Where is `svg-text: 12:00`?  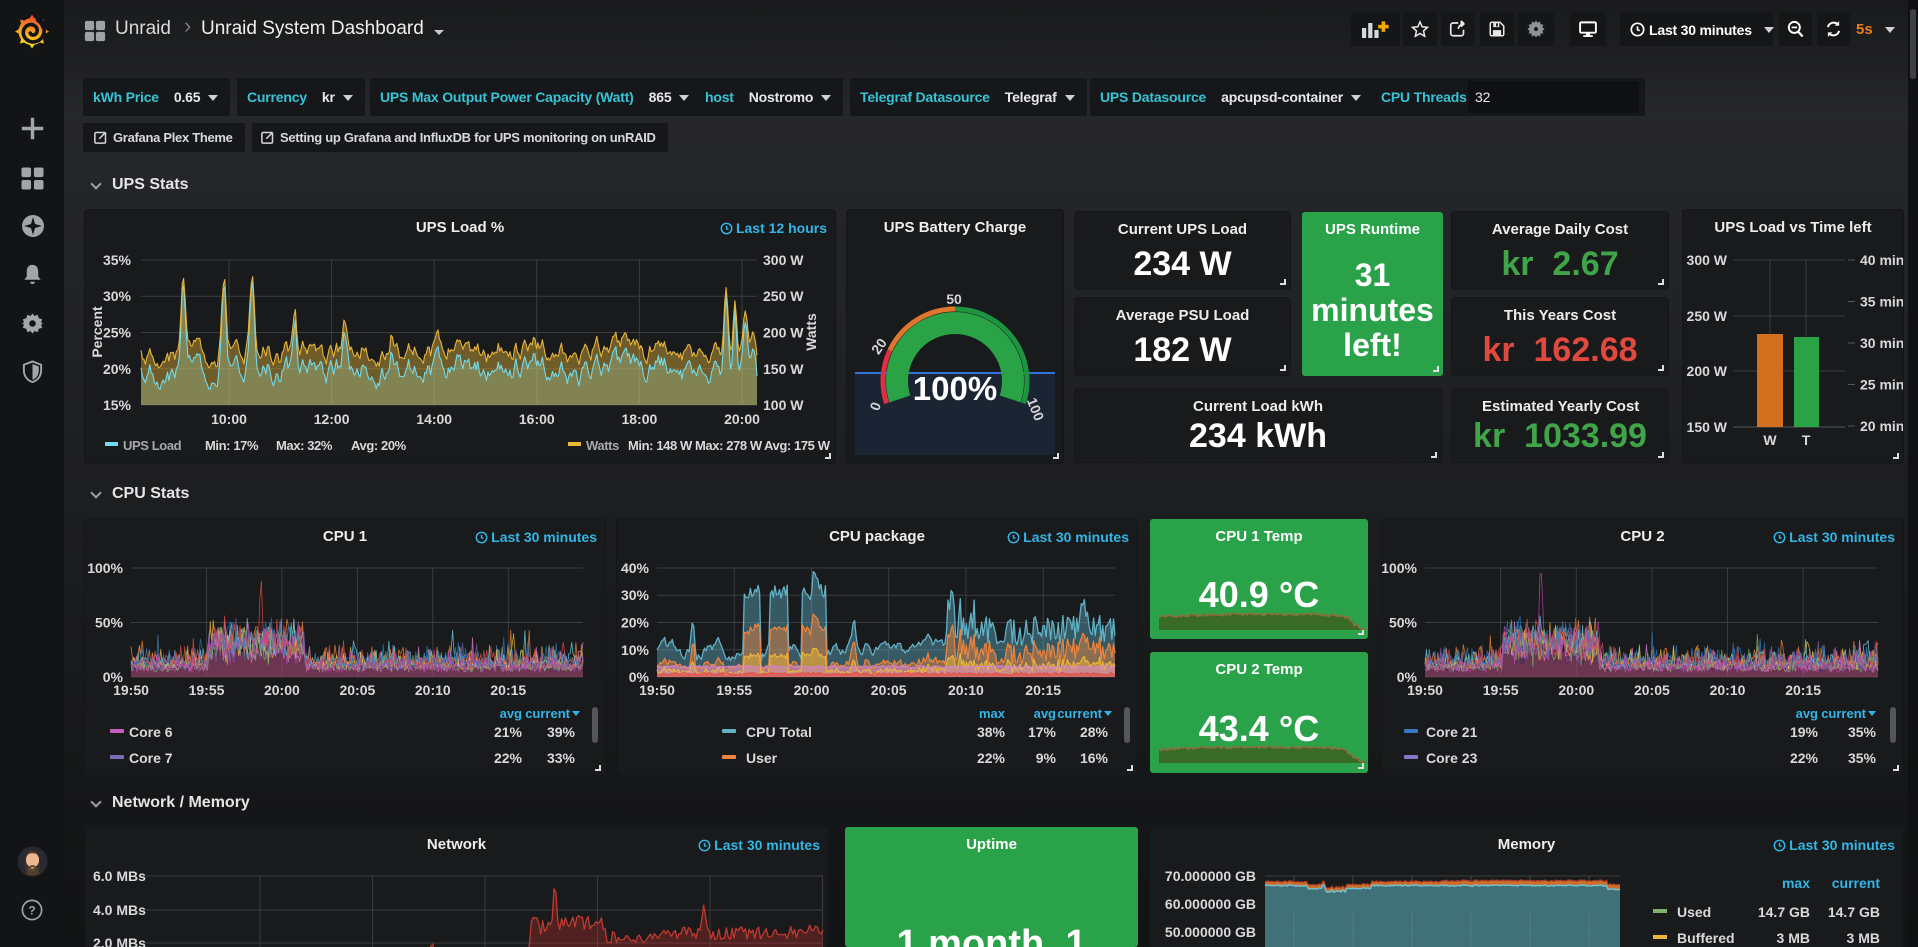 svg-text: 12:00 is located at coordinates (332, 419).